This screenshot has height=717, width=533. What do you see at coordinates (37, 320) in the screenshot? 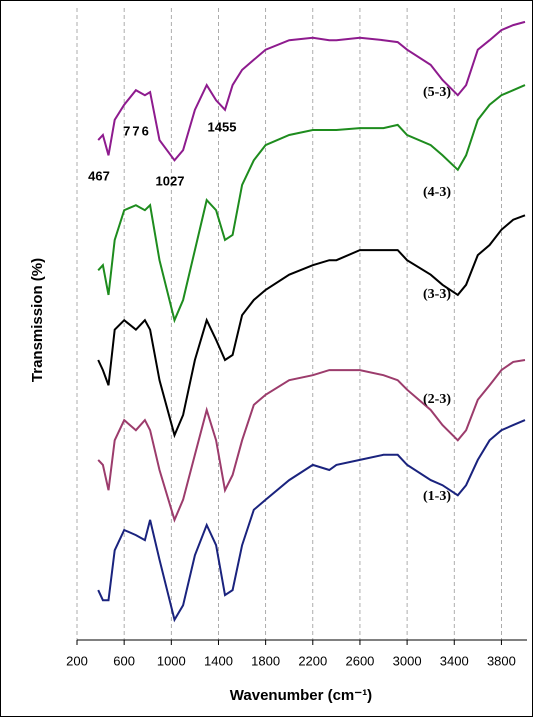
I see `y-axis-label: Transmission (%)` at bounding box center [37, 320].